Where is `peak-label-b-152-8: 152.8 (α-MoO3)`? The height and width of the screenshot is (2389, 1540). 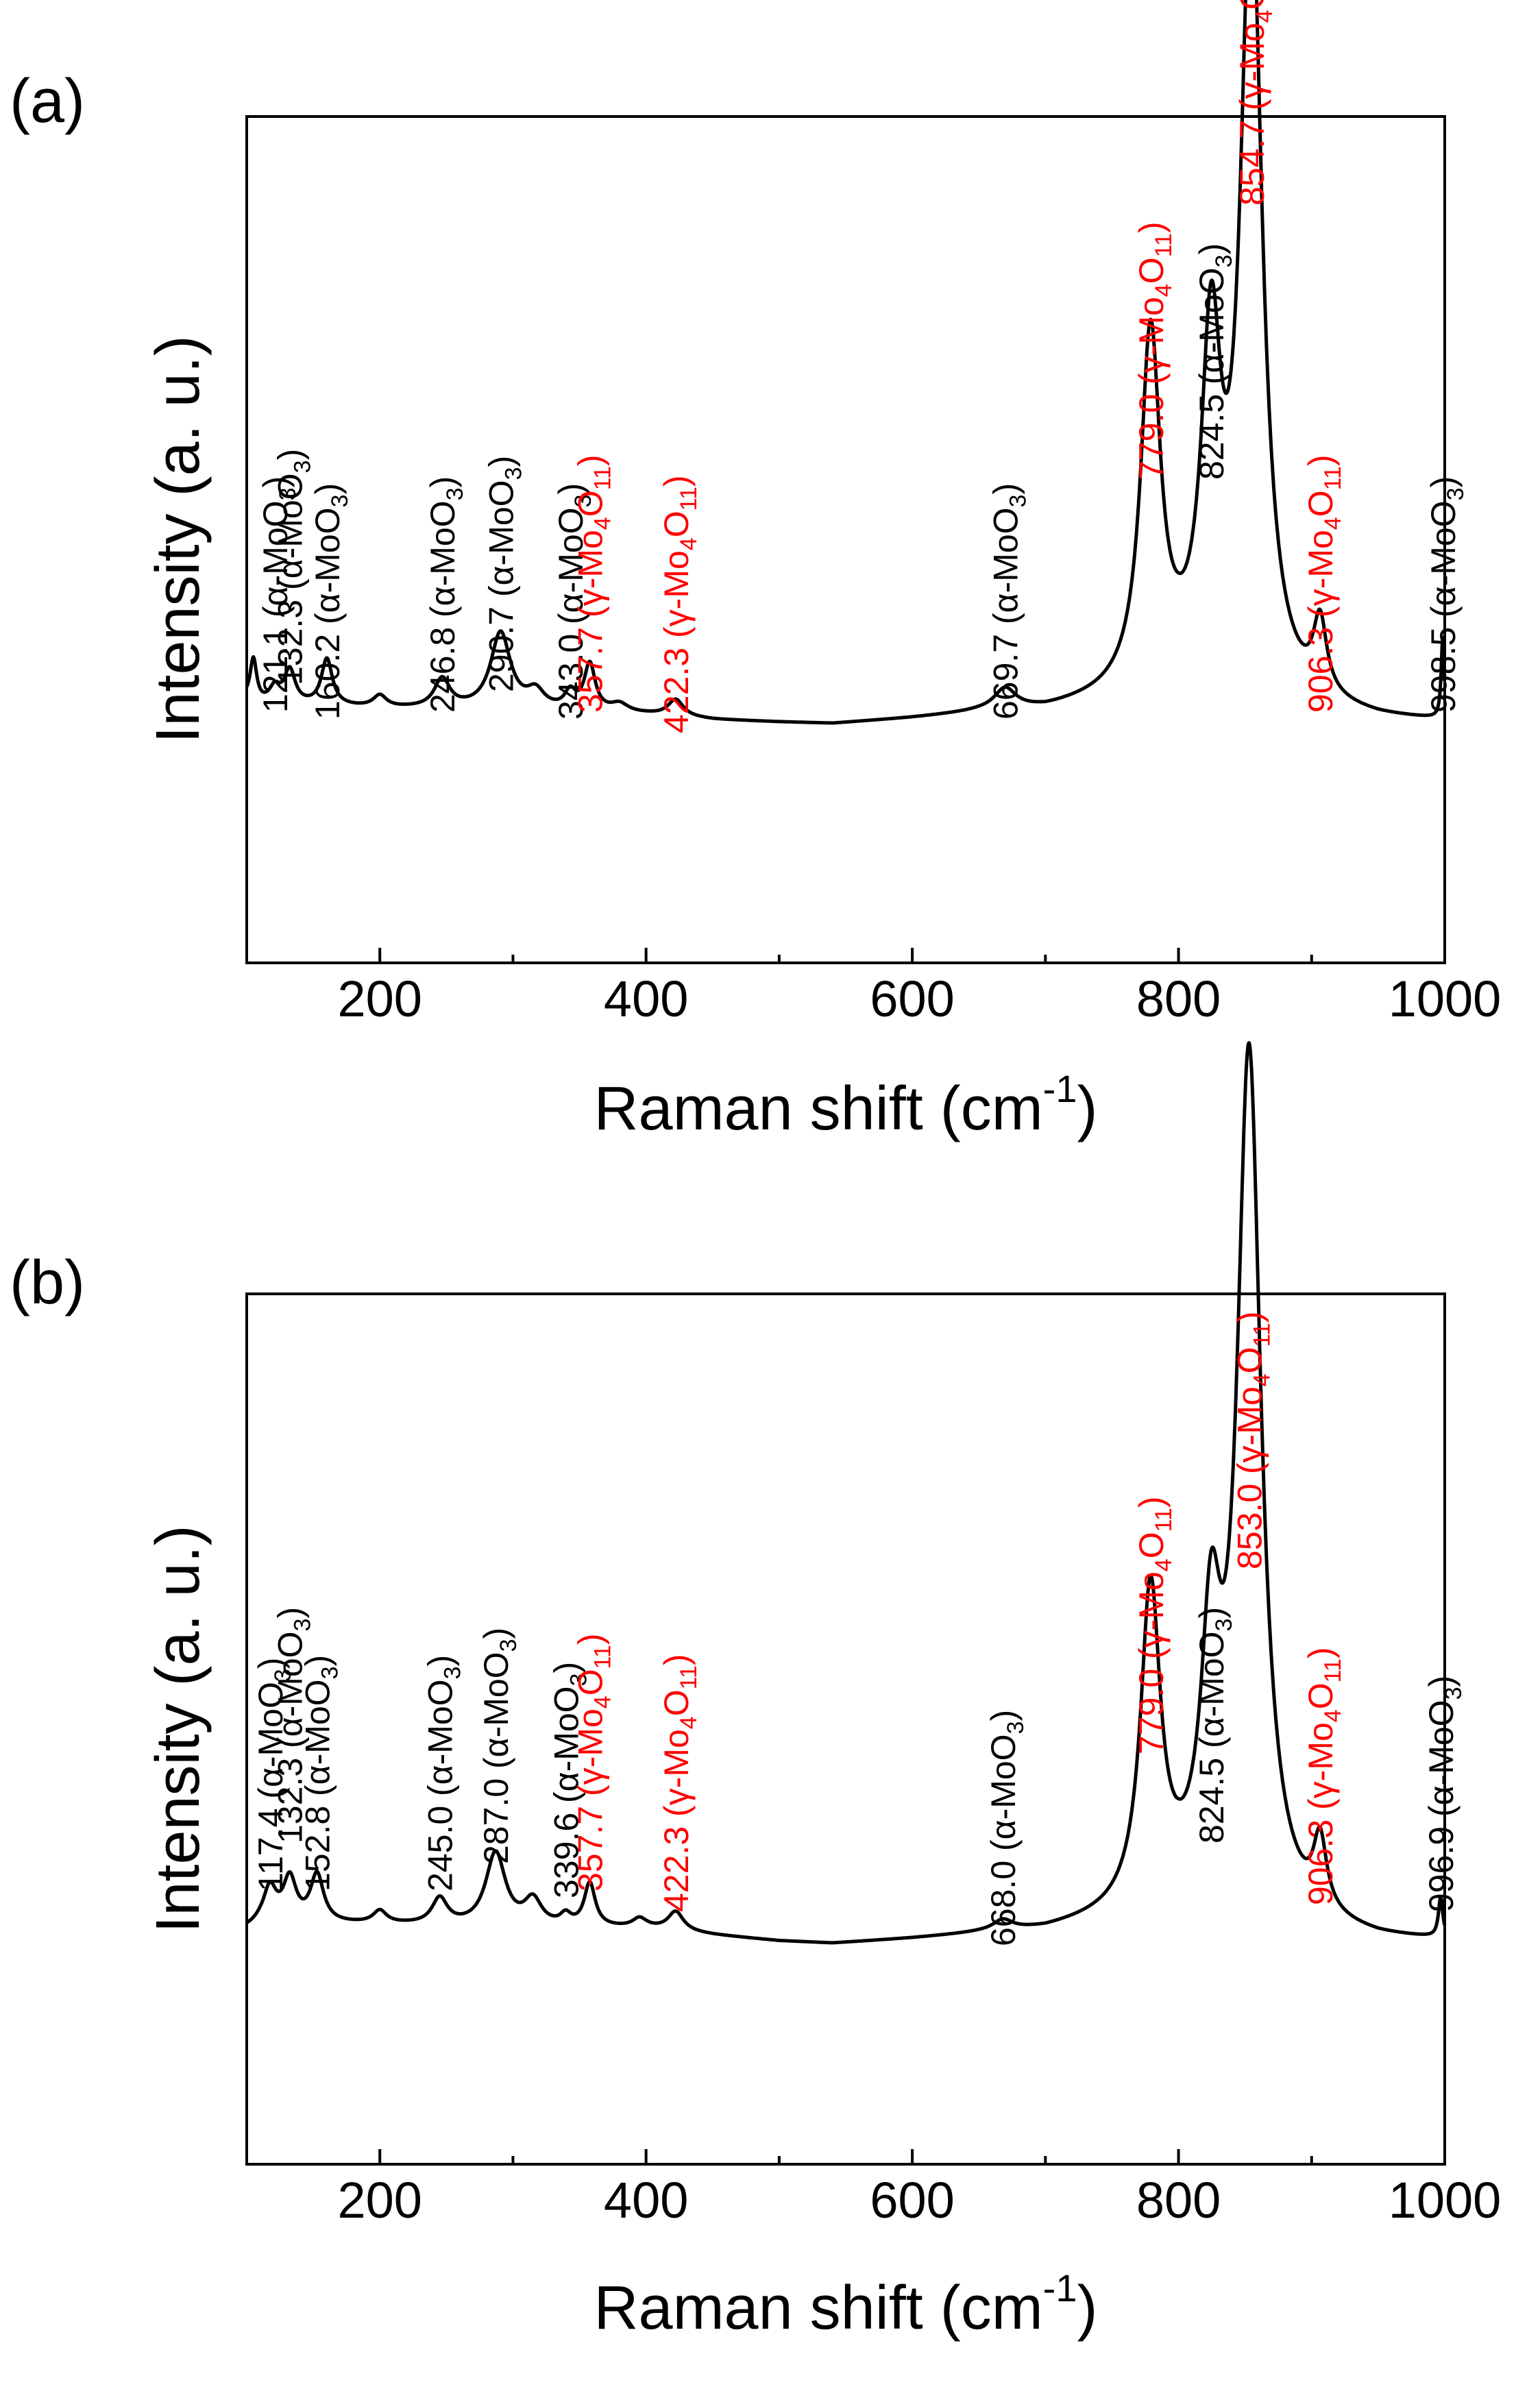 peak-label-b-152-8: 152.8 (α-MoO3) is located at coordinates (321, 1773).